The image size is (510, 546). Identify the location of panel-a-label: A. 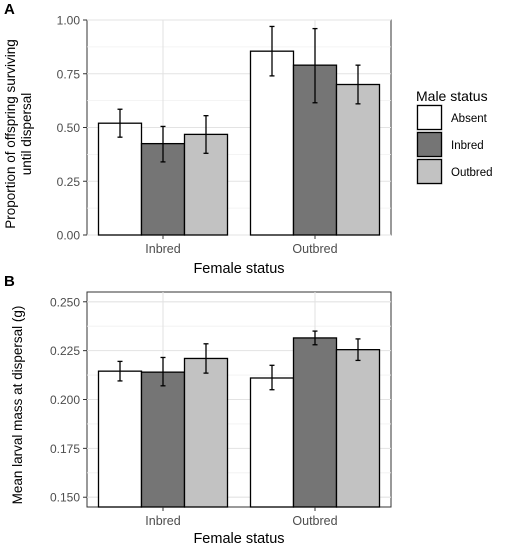
(9, 9).